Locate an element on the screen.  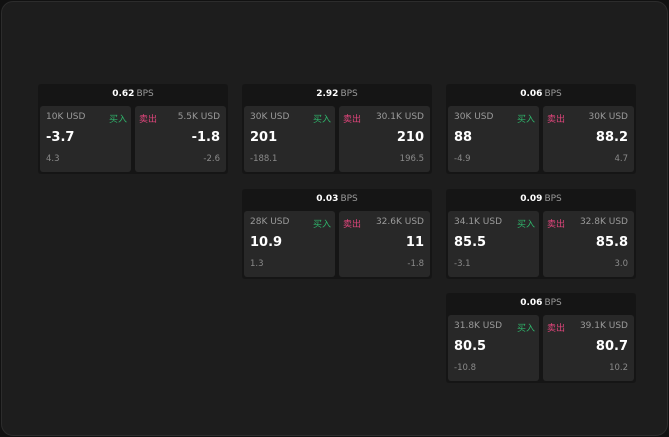
bid-size: 34.1K USD is located at coordinates (478, 222).